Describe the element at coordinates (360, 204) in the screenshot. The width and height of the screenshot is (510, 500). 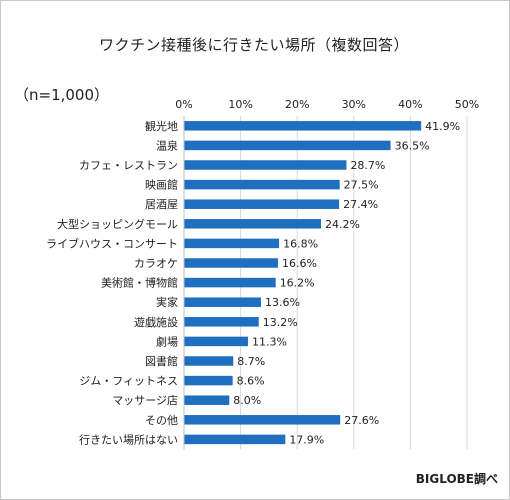
I see `data-label: 27.4%` at that location.